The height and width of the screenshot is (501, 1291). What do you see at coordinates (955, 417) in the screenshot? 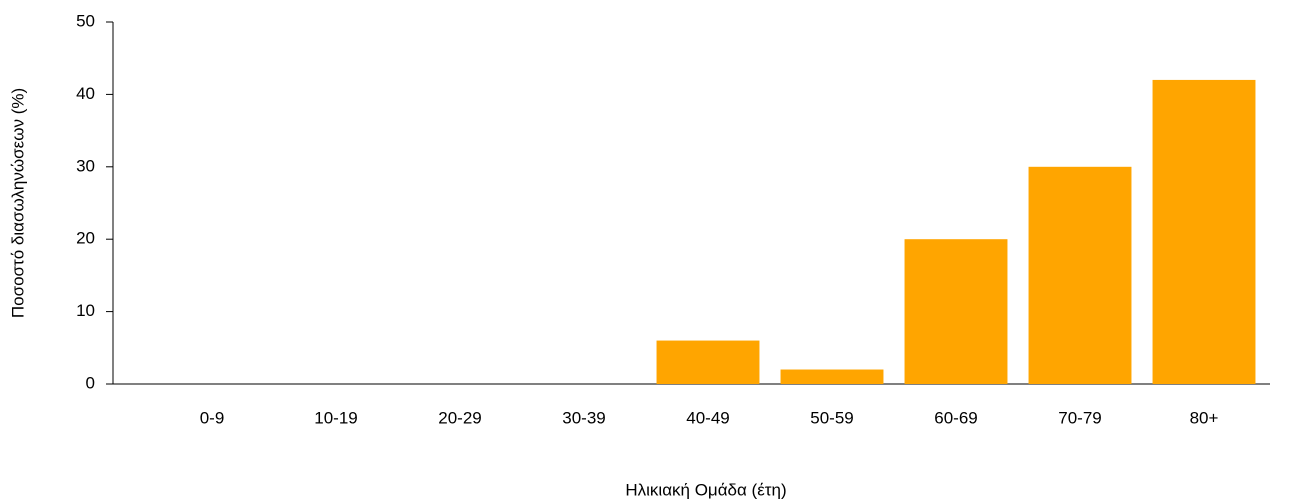
I see `x-tick-label: 60-69` at bounding box center [955, 417].